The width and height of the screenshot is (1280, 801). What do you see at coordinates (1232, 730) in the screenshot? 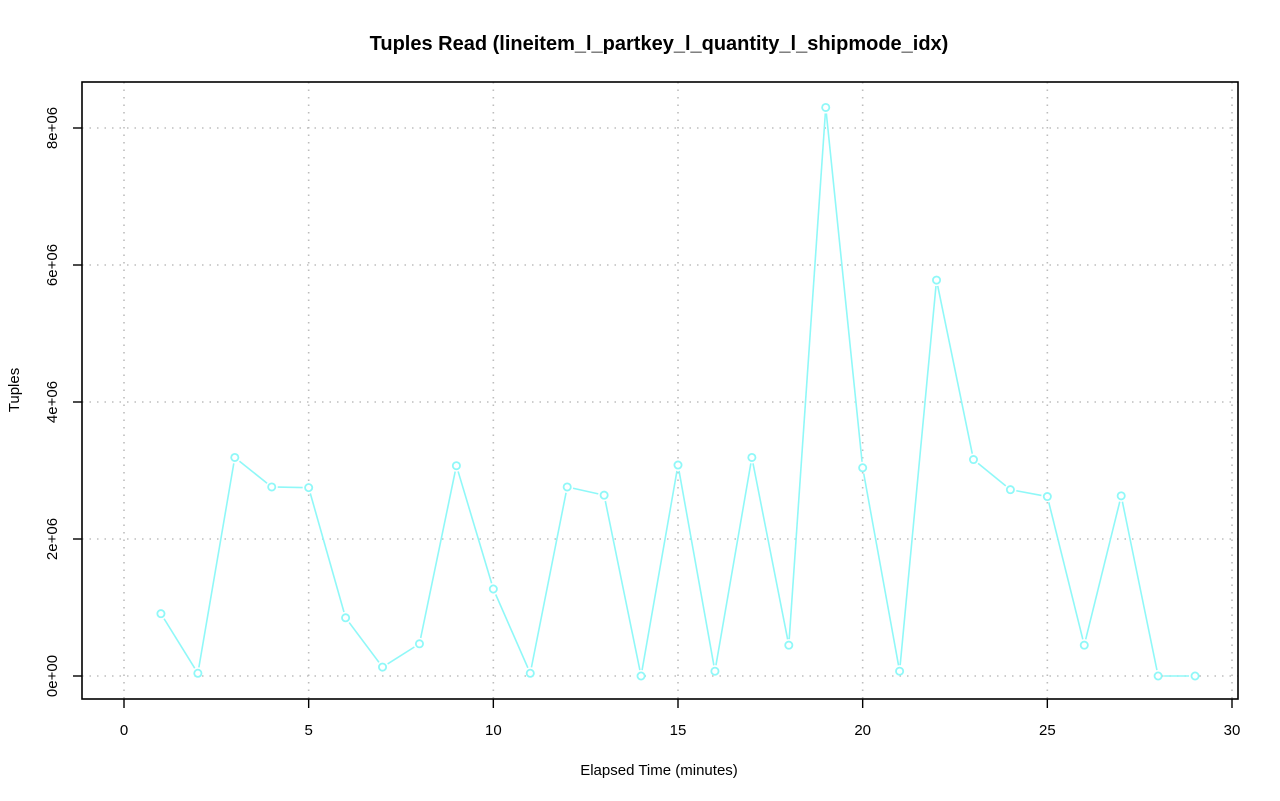
I see `x-tick-label: 30` at bounding box center [1232, 730].